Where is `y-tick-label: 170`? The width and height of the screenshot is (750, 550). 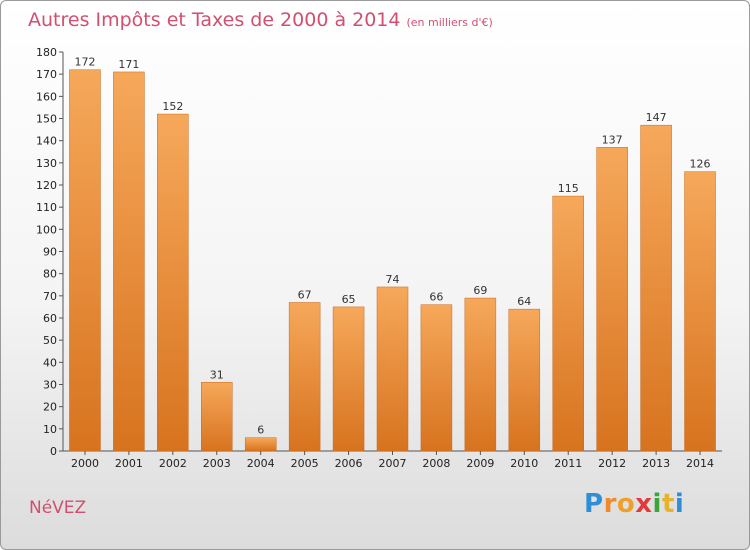 y-tick-label: 170 is located at coordinates (46, 74).